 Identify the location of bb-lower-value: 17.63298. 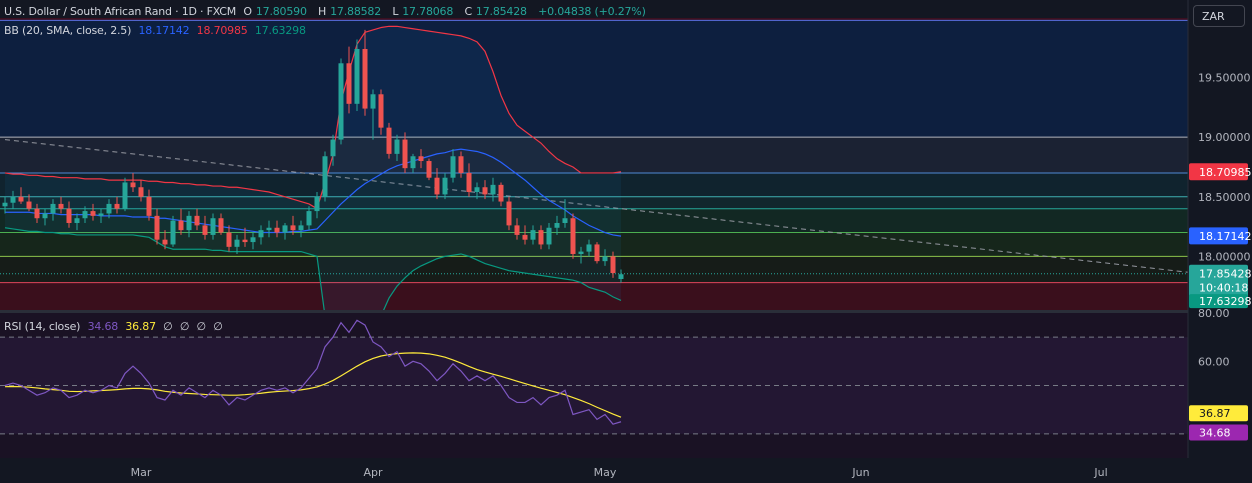
(280, 30).